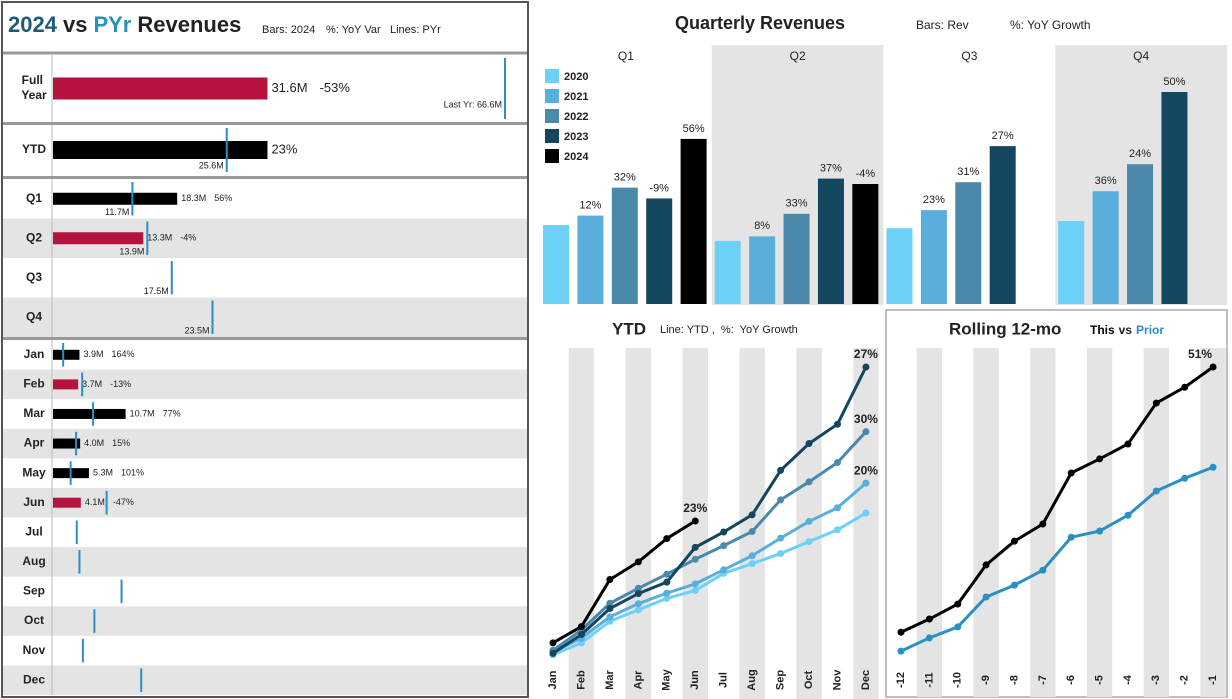 The height and width of the screenshot is (699, 1232). Describe the element at coordinates (75, 24) in the screenshot. I see `title-part: vs` at that location.